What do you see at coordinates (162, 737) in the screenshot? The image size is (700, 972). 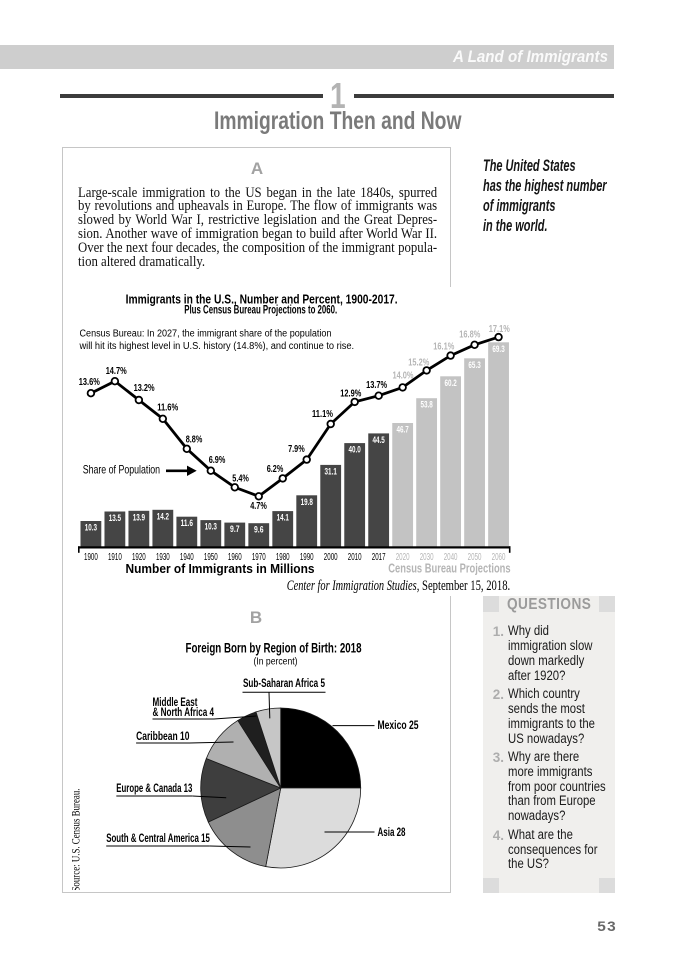 I see `svg-text: Caribbean 10` at bounding box center [162, 737].